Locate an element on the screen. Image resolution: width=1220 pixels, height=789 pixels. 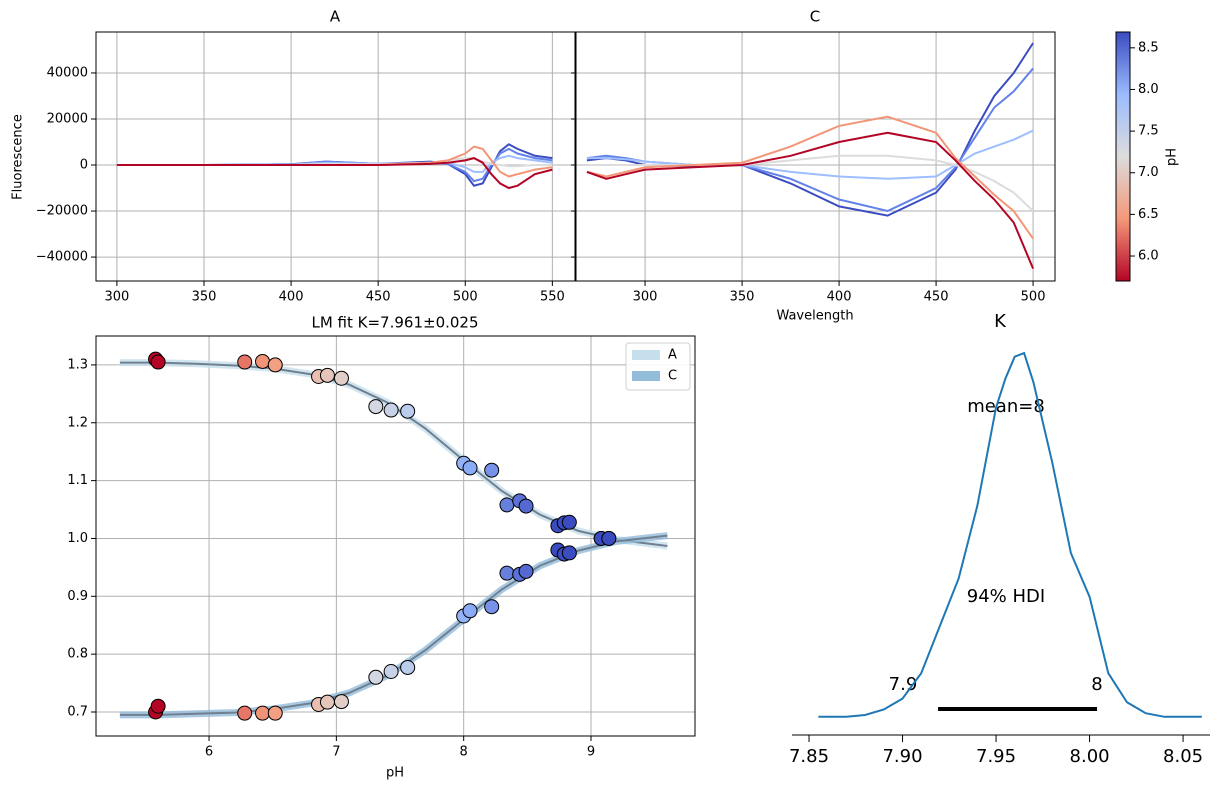
panel-title: K is located at coordinates (1000, 321).